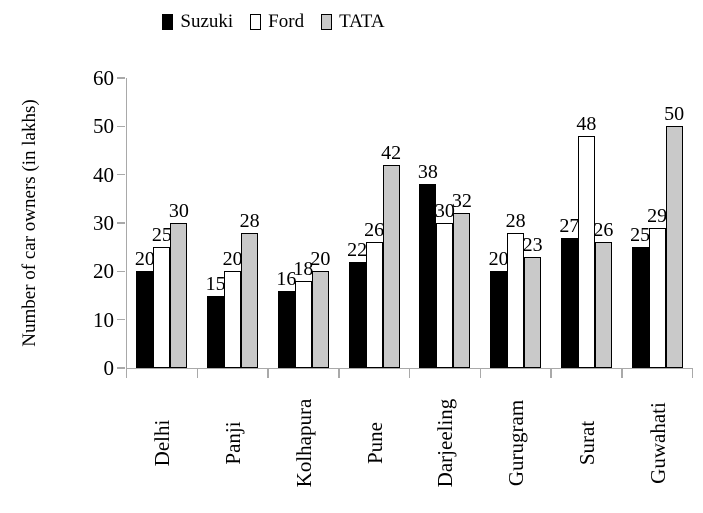 Image resolution: width=703 pixels, height=513 pixels. What do you see at coordinates (168, 22) in the screenshot?
I see `legend-swatch-suzuki` at bounding box center [168, 22].